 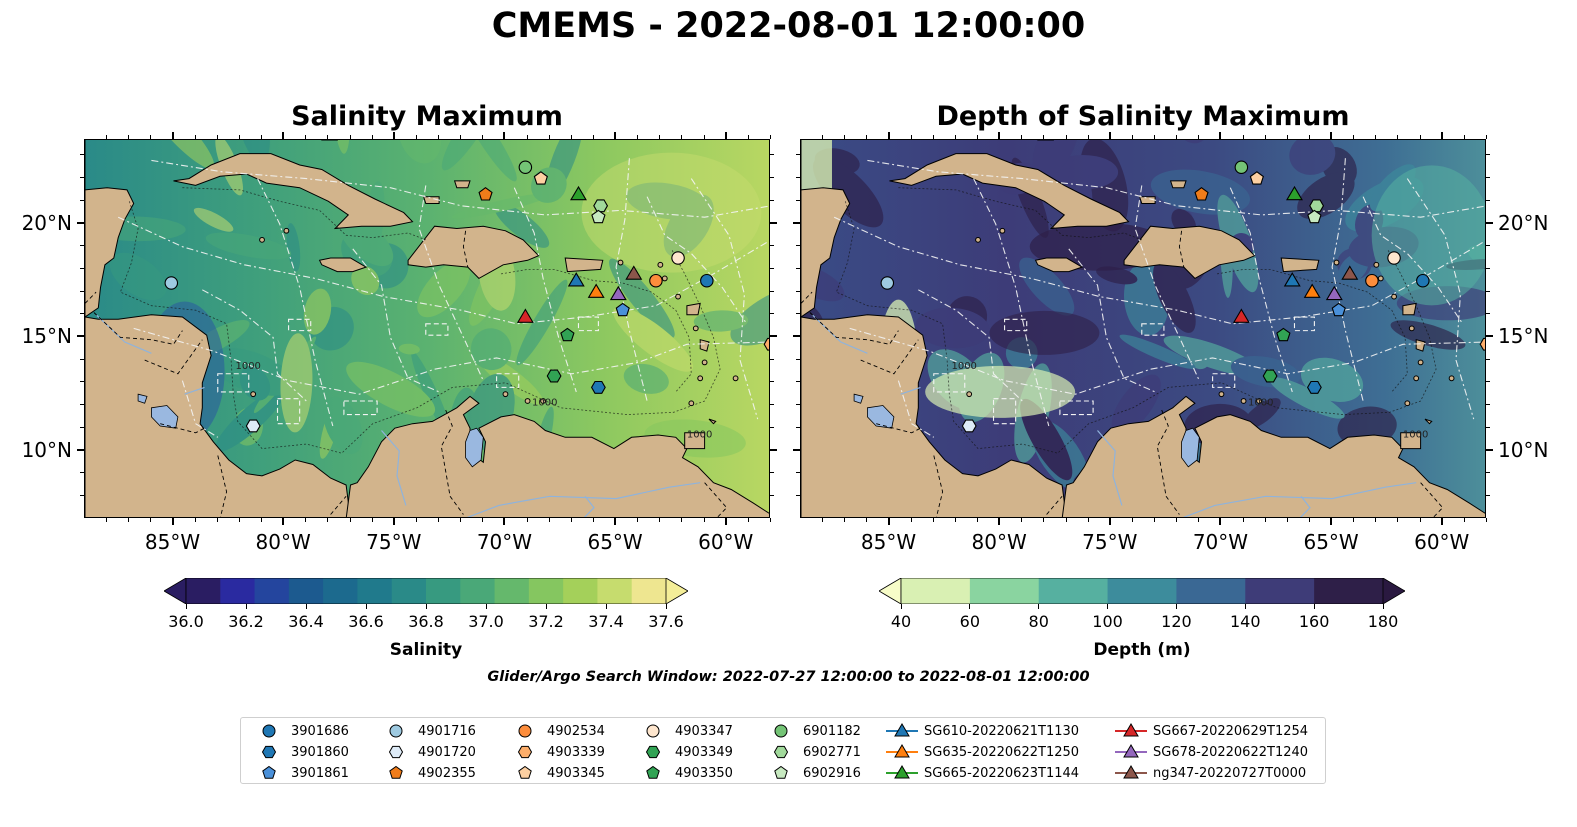 What do you see at coordinates (576, 773) in the screenshot?
I see `legend-label: 4903345` at bounding box center [576, 773].